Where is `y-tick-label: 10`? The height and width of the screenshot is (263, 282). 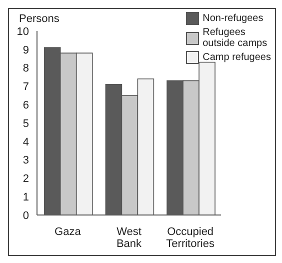
y-tick-label: 10 is located at coordinates (22, 32).